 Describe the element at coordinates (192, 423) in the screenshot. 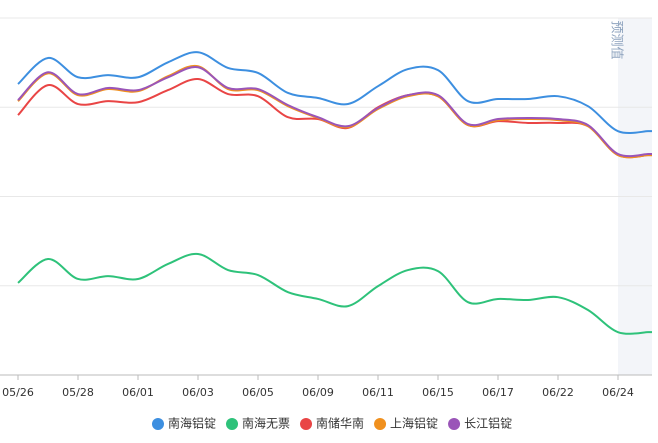

I see `legend-label: 南海铝锭` at that location.